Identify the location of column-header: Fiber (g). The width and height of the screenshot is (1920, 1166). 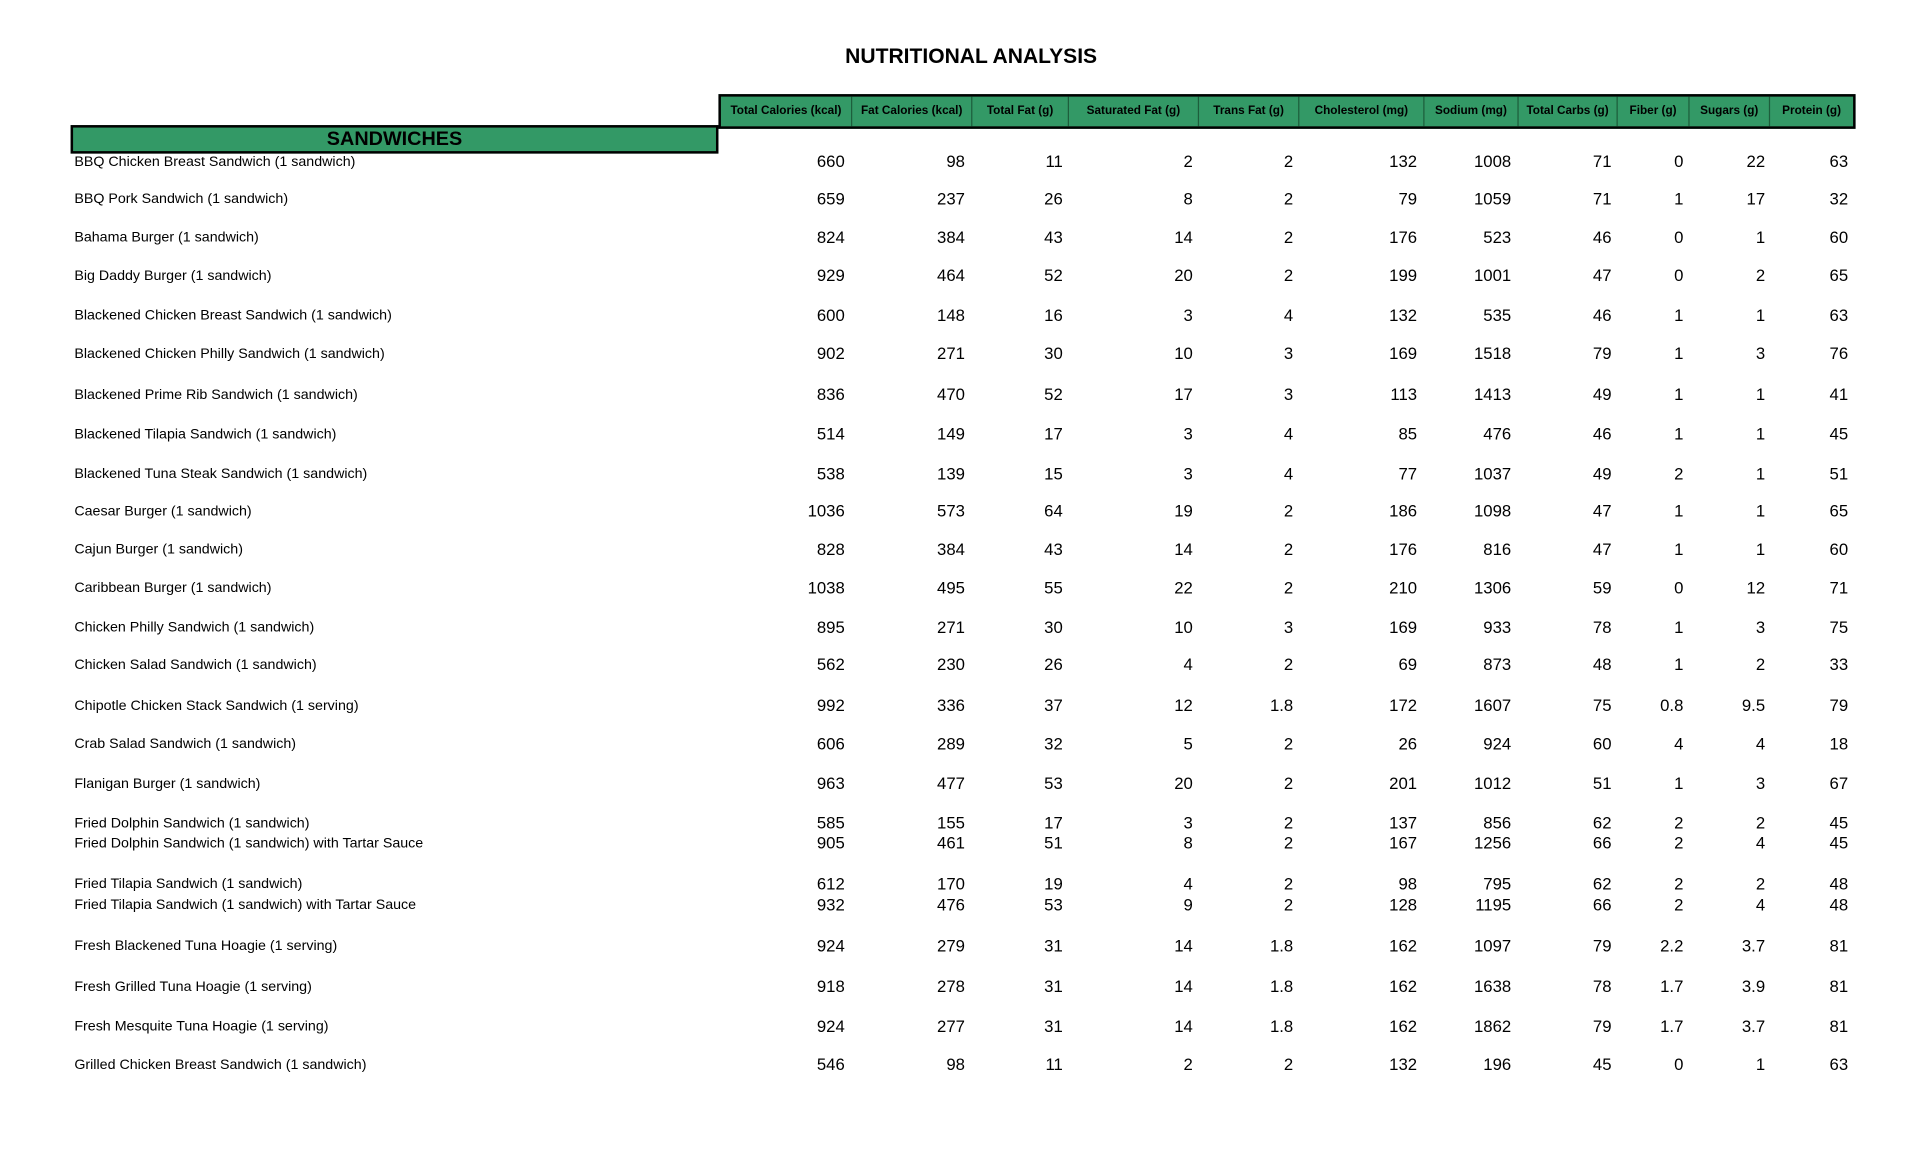
(1654, 111).